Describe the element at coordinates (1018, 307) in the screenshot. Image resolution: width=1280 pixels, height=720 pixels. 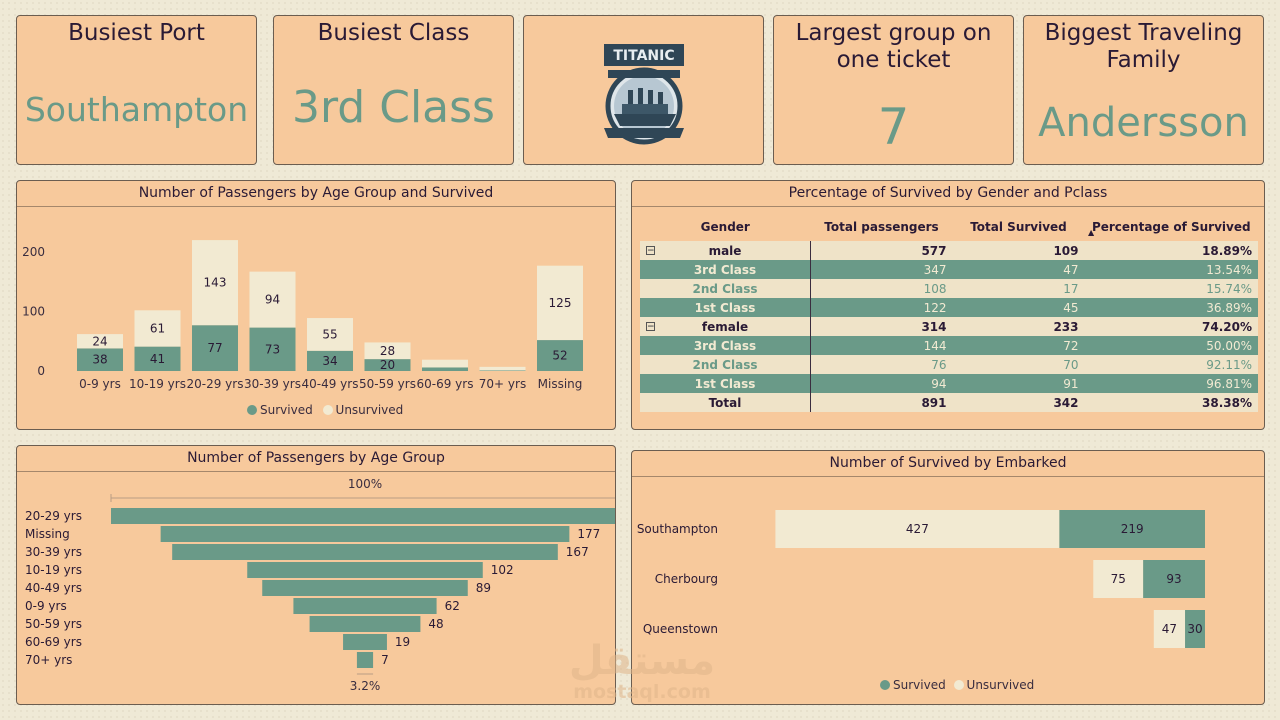
I see `cell-survived: 45` at that location.